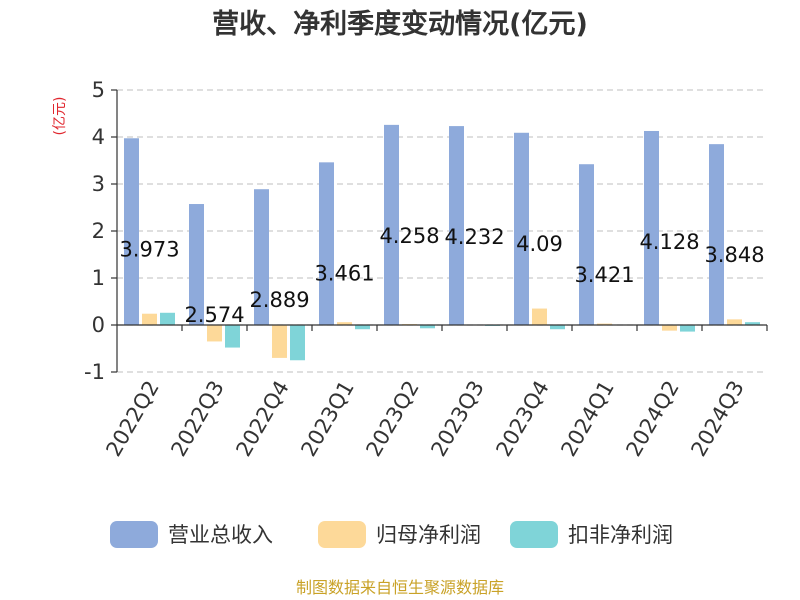 This screenshot has height=600, width=800. Describe the element at coordinates (98, 90) in the screenshot. I see `y-tick-label: 5` at that location.